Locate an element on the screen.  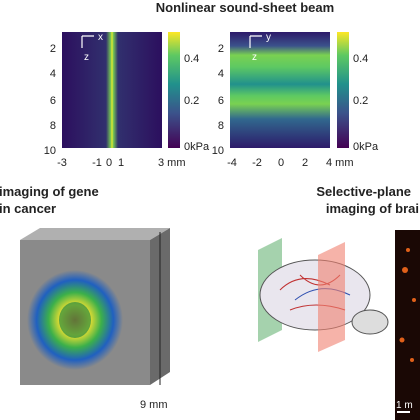
microscopy-image is located at coordinates (407, 325).